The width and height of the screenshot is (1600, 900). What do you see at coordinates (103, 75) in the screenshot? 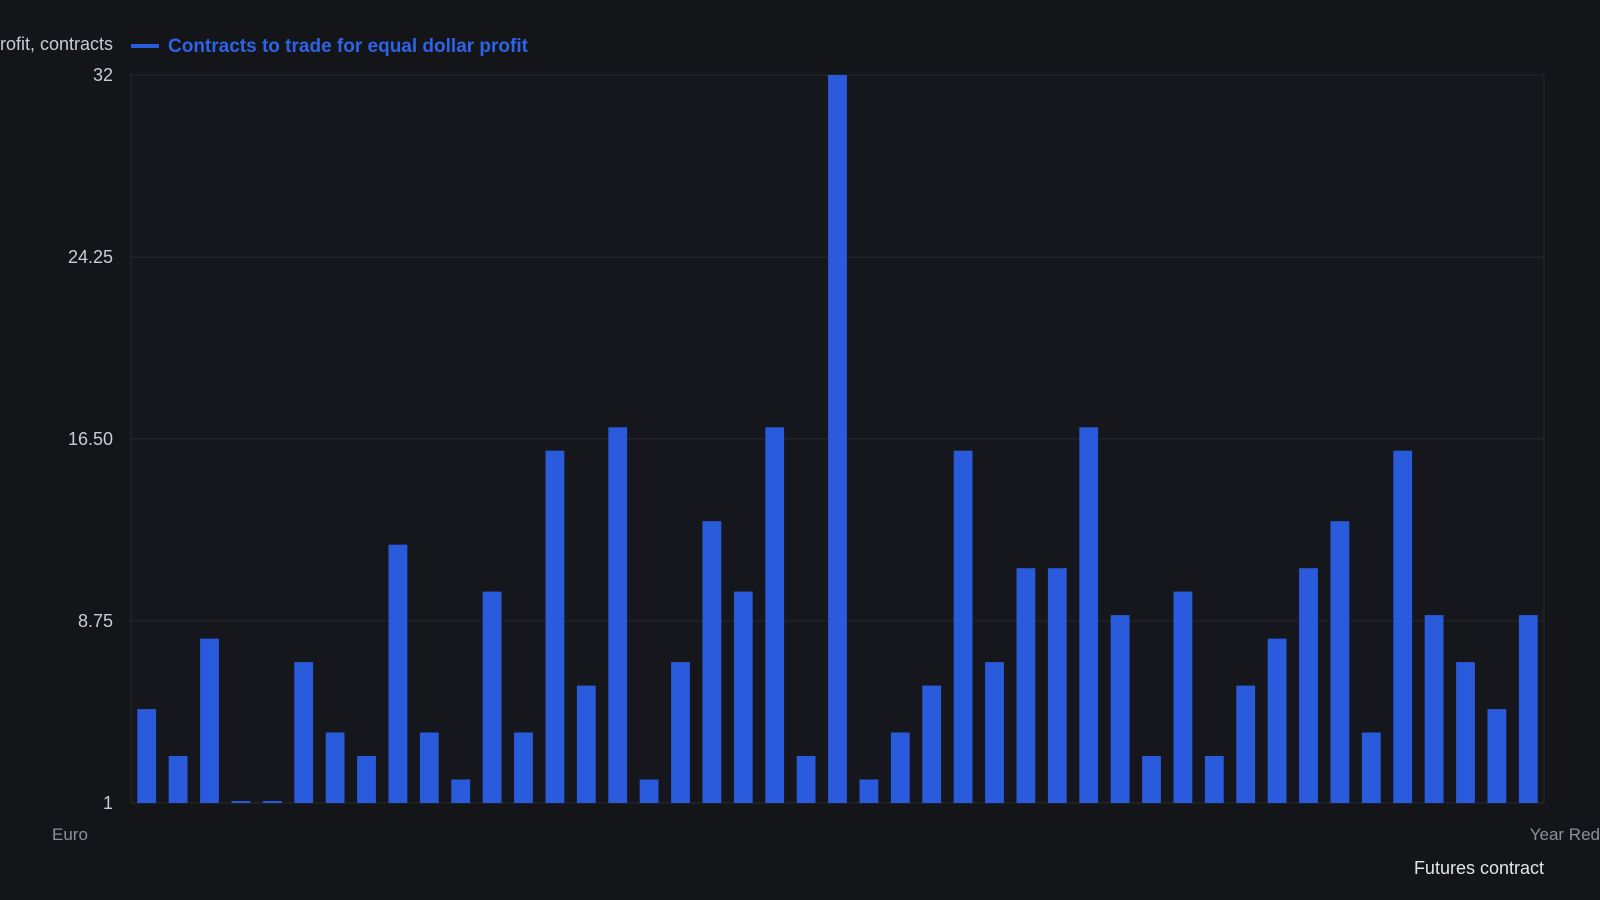
I see `y-tick-label: 32` at bounding box center [103, 75].